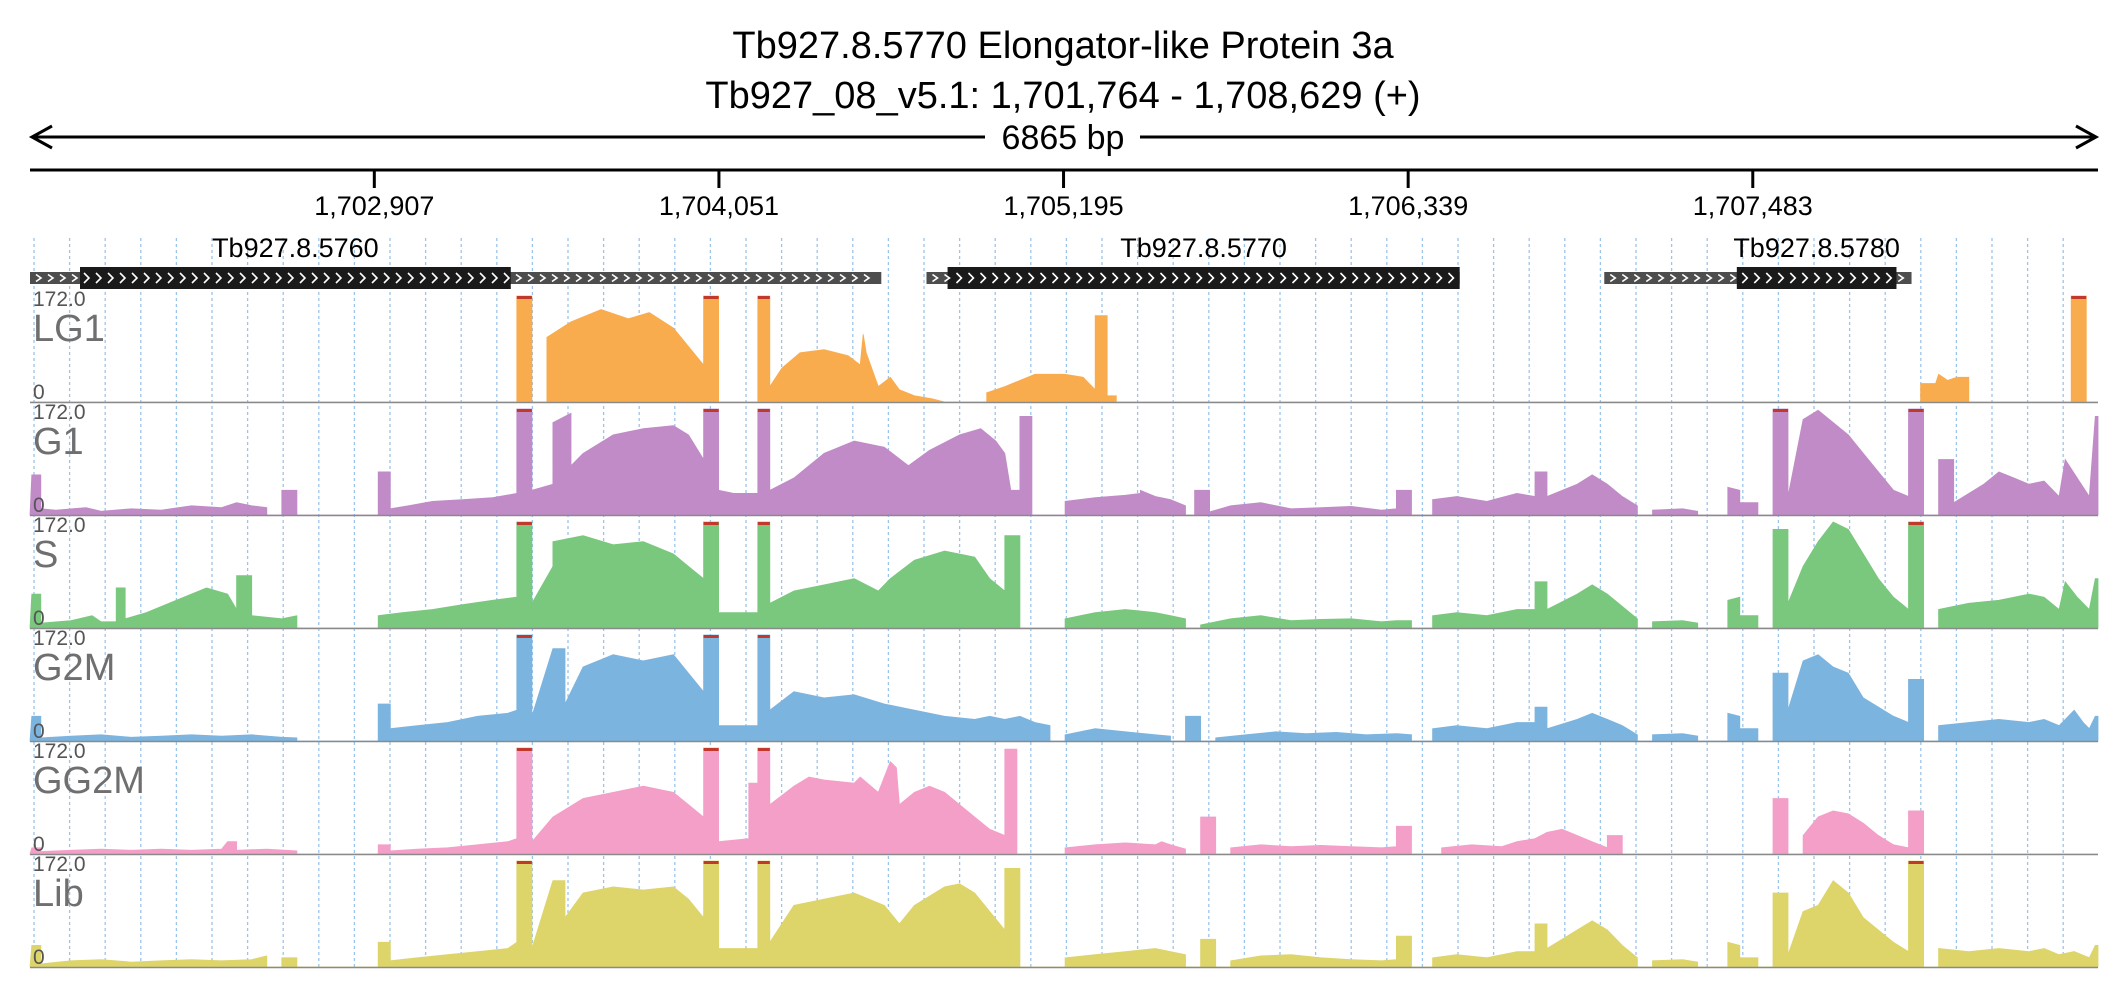  Describe the element at coordinates (69, 329) in the screenshot. I see `track-name: LG1` at that location.